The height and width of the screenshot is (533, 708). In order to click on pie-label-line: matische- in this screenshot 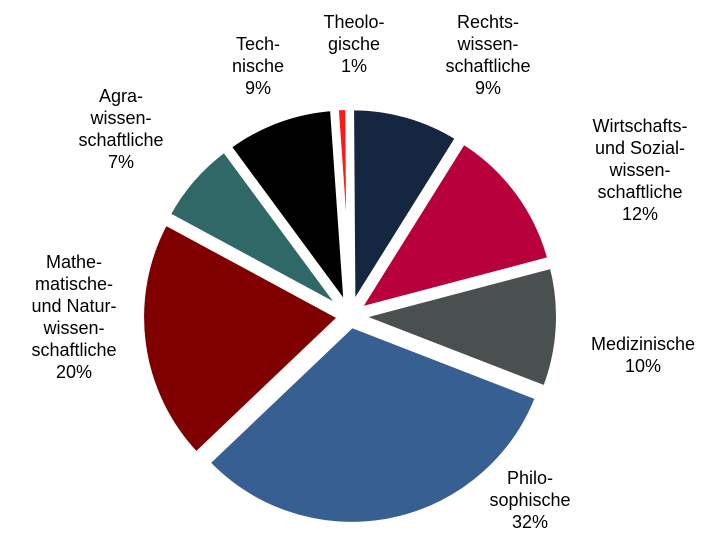, I will do `click(74, 284)`.